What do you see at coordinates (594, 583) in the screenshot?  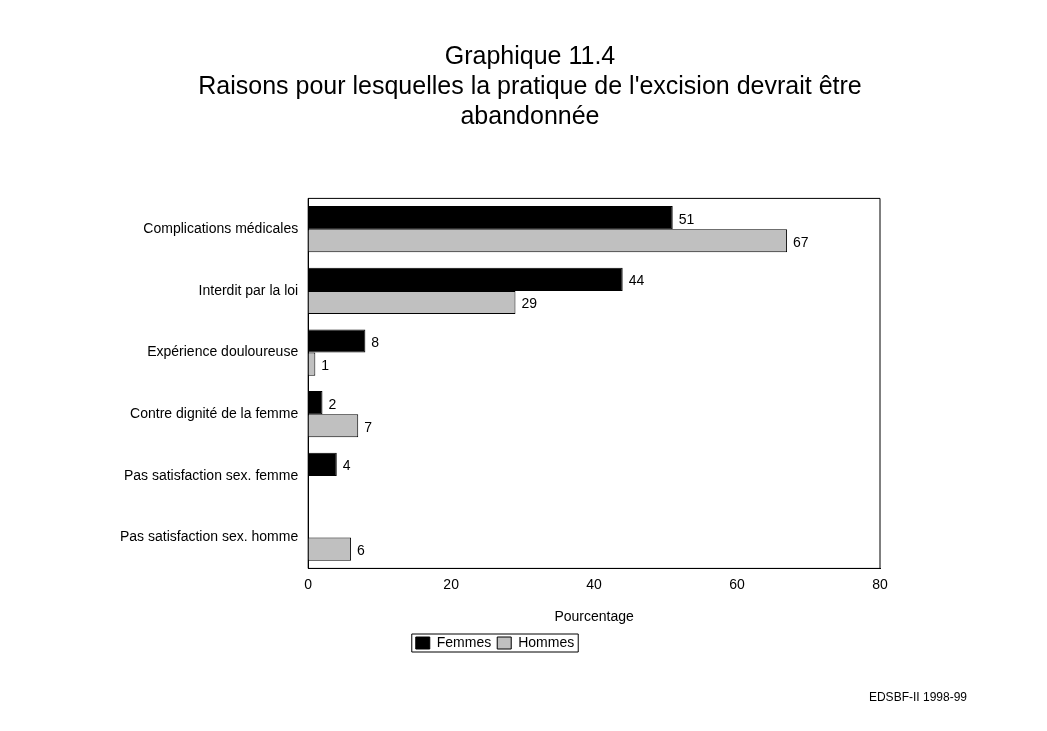 I see `x-tick-label: 40` at bounding box center [594, 583].